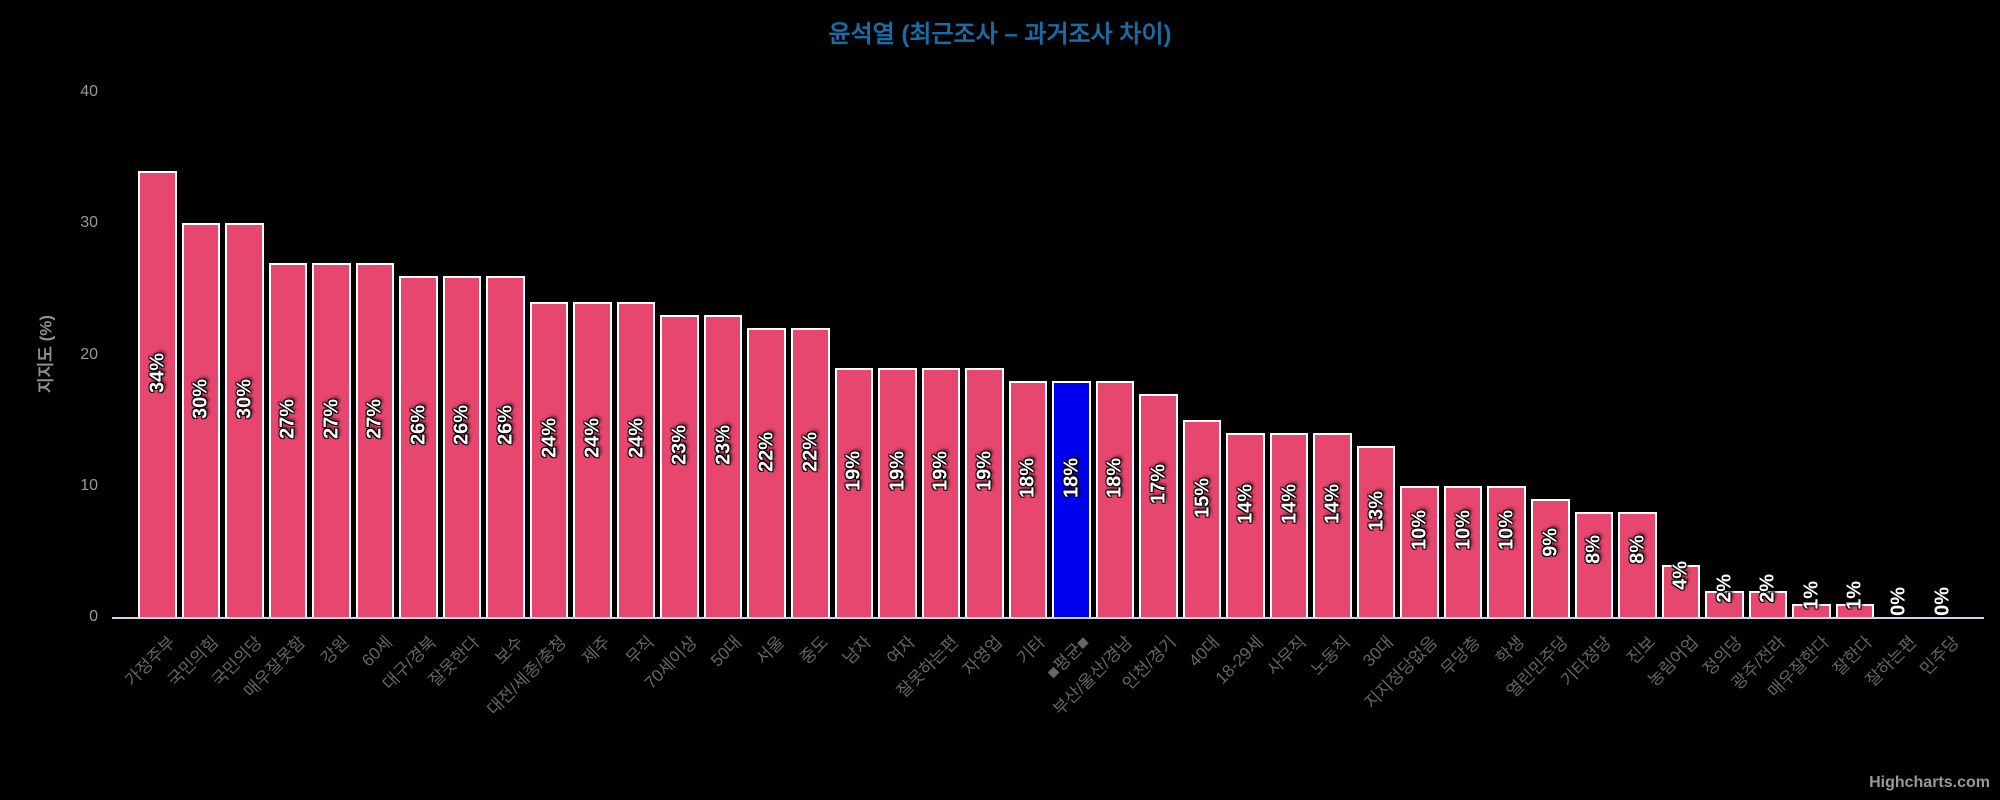  What do you see at coordinates (244, 399) in the screenshot?
I see `bar-value-label: 30%` at bounding box center [244, 399].